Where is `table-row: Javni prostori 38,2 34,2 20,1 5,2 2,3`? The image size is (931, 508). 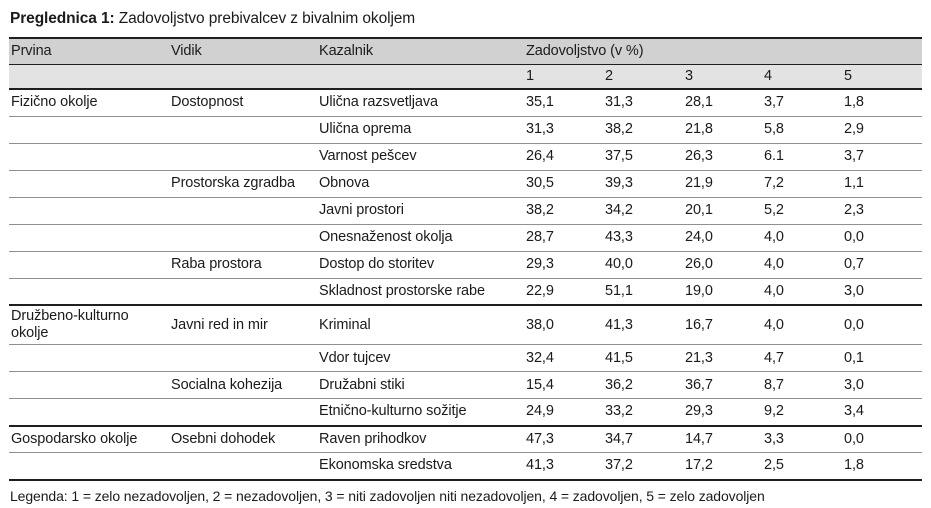
table-row: Javni prostori 38,2 34,2 20,1 5,2 2,3 is located at coordinates (466, 210).